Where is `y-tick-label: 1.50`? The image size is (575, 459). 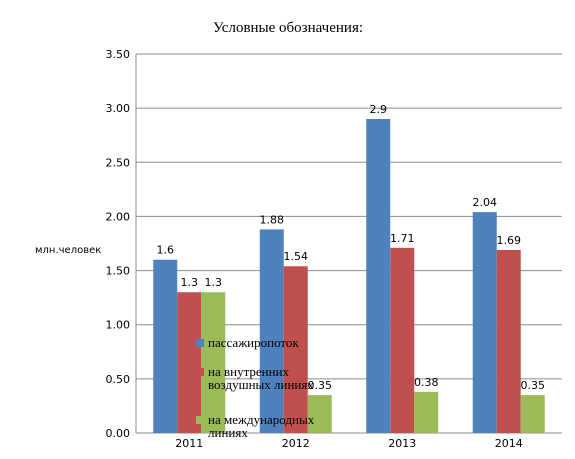
y-tick-label: 1.50 is located at coordinates (118, 271).